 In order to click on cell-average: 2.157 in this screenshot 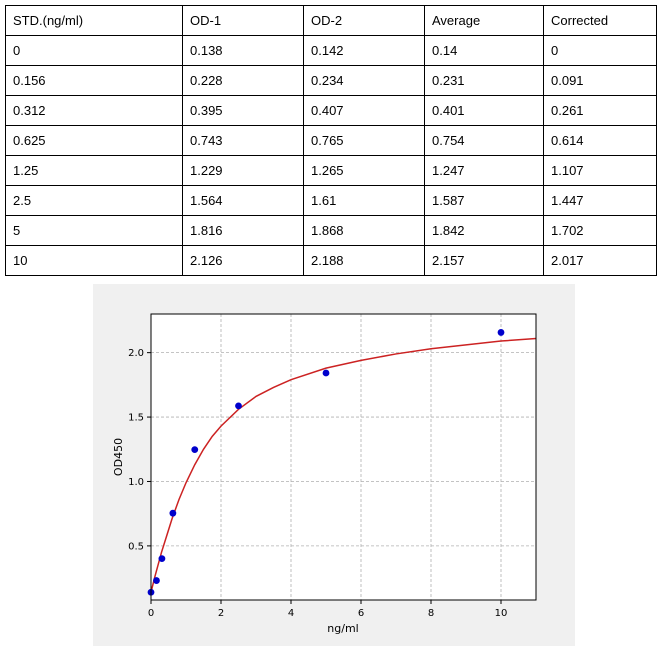, I will do `click(484, 260)`.